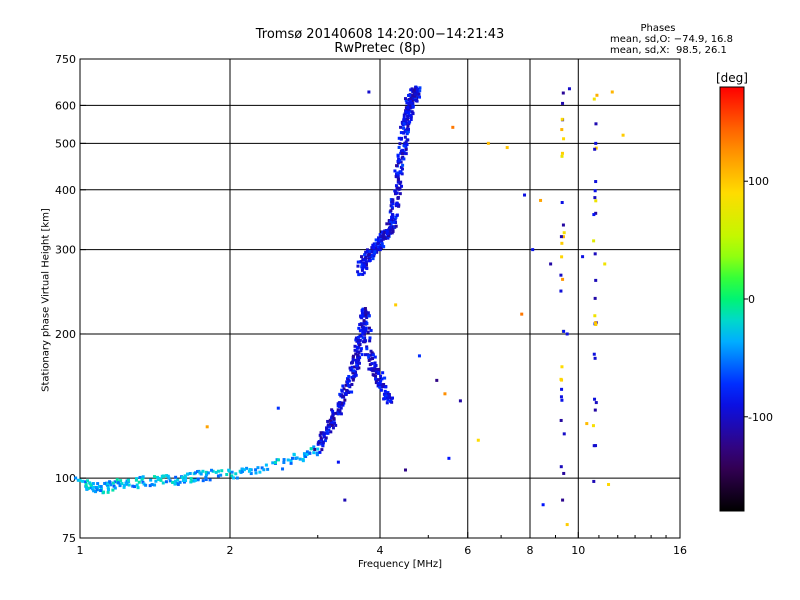 Image resolution: width=800 pixels, height=600 pixels. What do you see at coordinates (400, 564) in the screenshot?
I see `x-axis-label: Frequency [MHz]` at bounding box center [400, 564].